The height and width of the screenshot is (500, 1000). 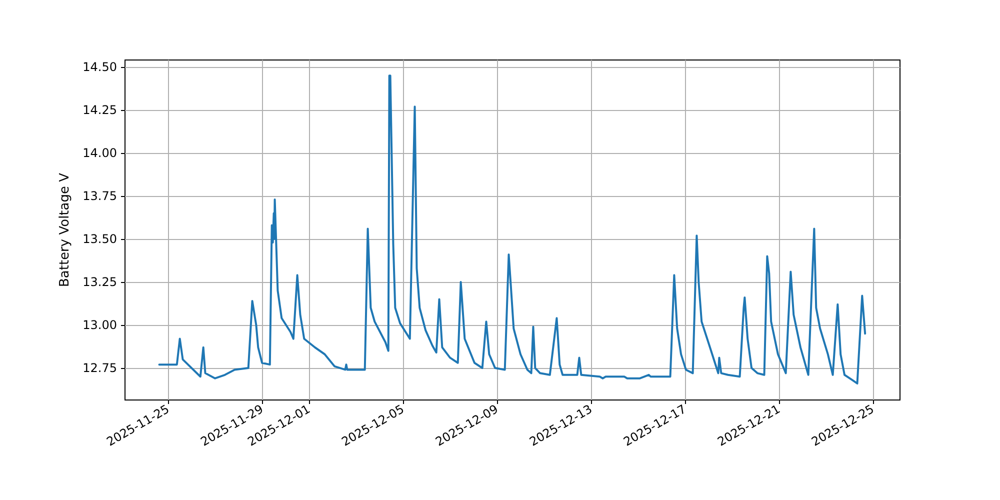 I want to click on y-tick-label: 13.00, so click(x=99, y=325).